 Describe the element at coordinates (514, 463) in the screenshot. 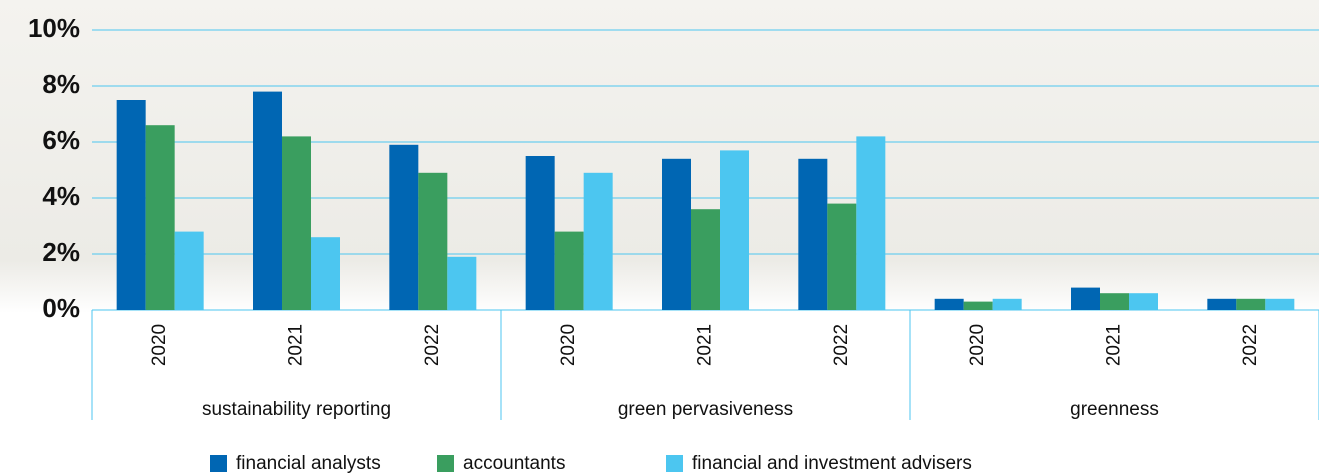

I see `legend-label: accountants` at that location.